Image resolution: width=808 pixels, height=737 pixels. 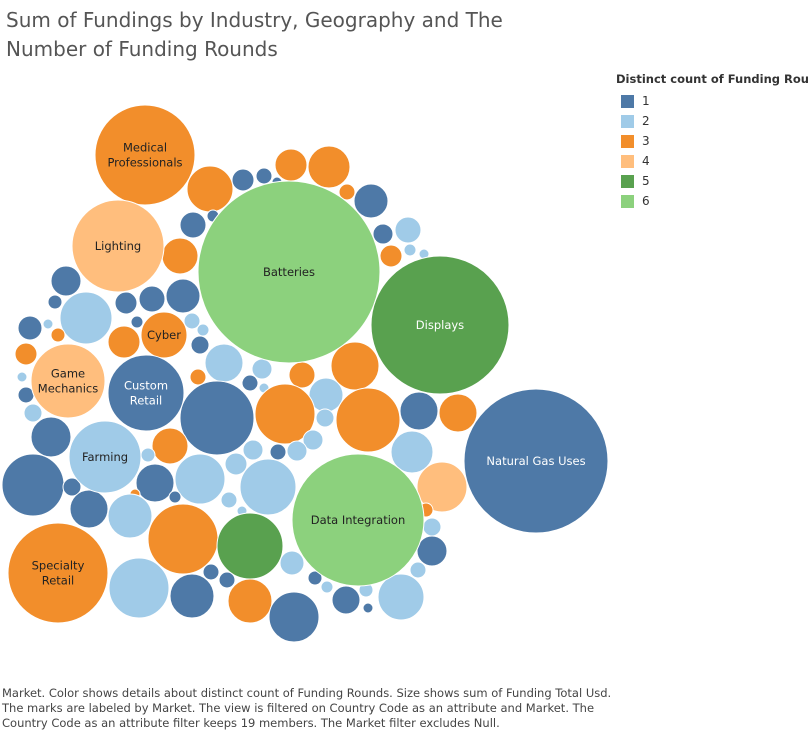 I want to click on bubble-batteries, so click(x=289, y=272).